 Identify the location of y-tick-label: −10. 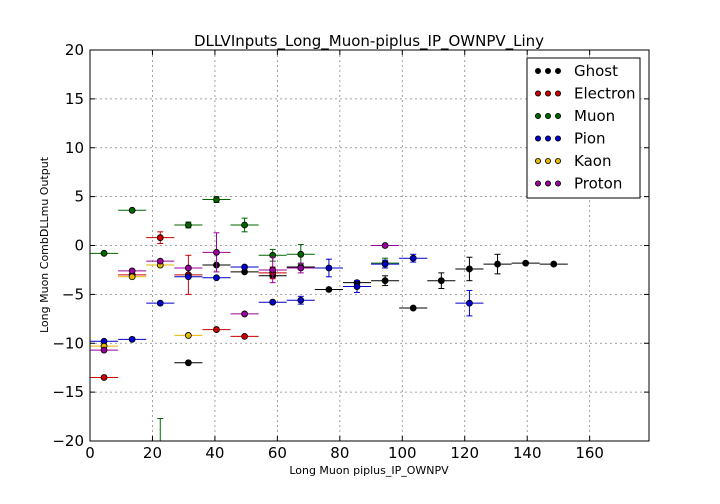
(68, 343).